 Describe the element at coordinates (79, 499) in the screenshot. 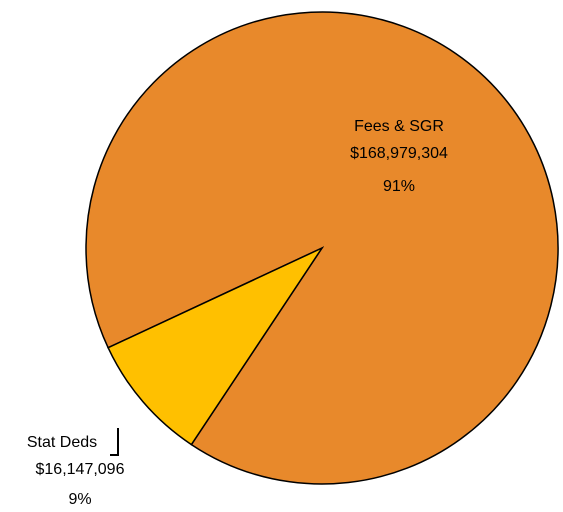

I see `percent-label: 9%` at that location.